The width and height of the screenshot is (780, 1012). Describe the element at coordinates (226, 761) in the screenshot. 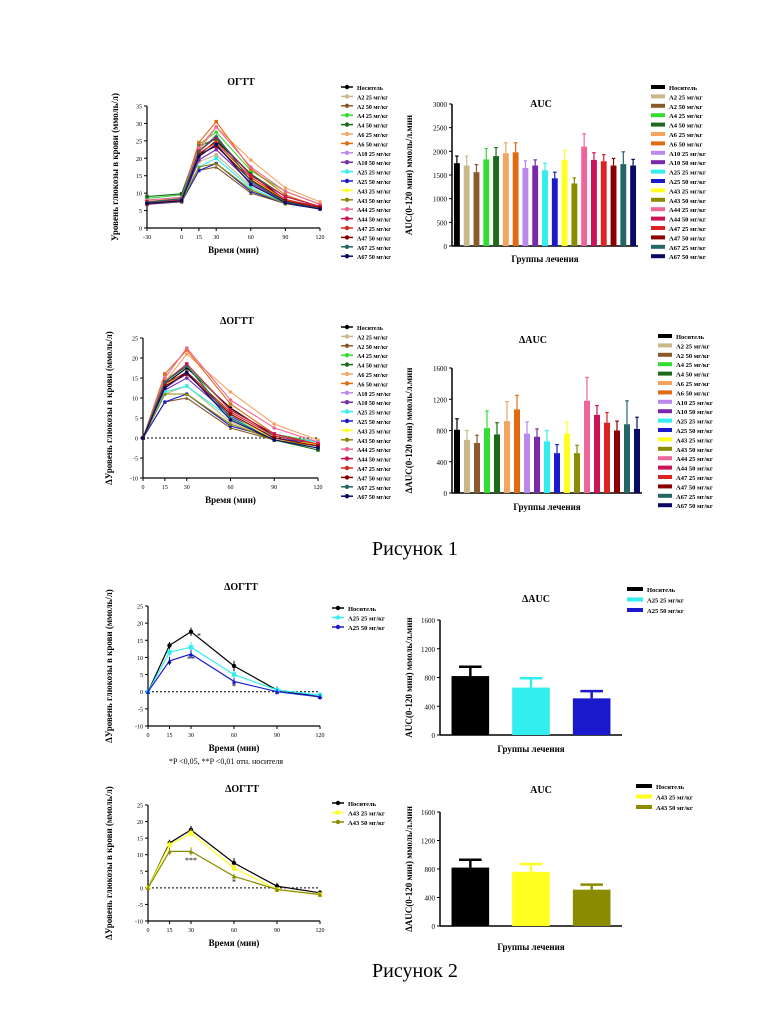

I see `significance-note: *P <0,05, **P <0,01 отн. носителя` at that location.